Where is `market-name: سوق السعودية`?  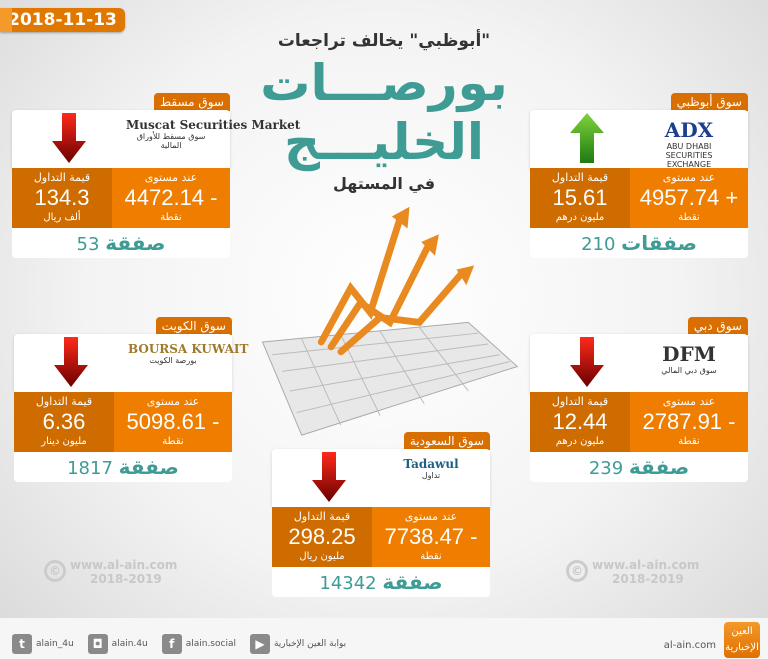
market-name: سوق السعودية is located at coordinates (446, 441).